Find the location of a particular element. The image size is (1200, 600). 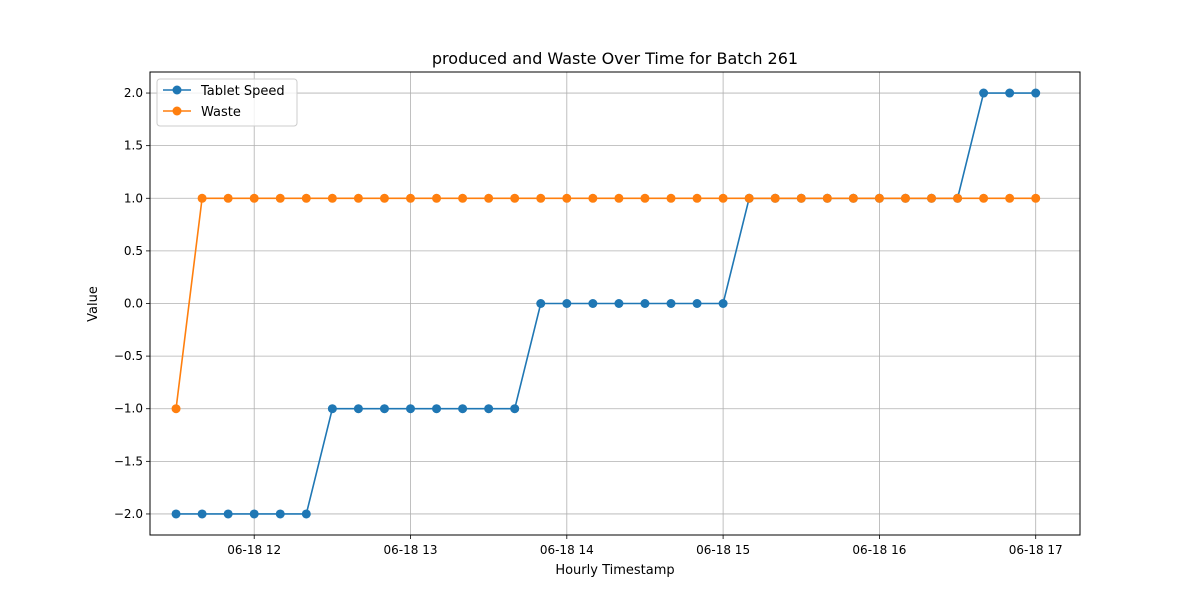

y-tick-label: −1.0 is located at coordinates (128, 409).